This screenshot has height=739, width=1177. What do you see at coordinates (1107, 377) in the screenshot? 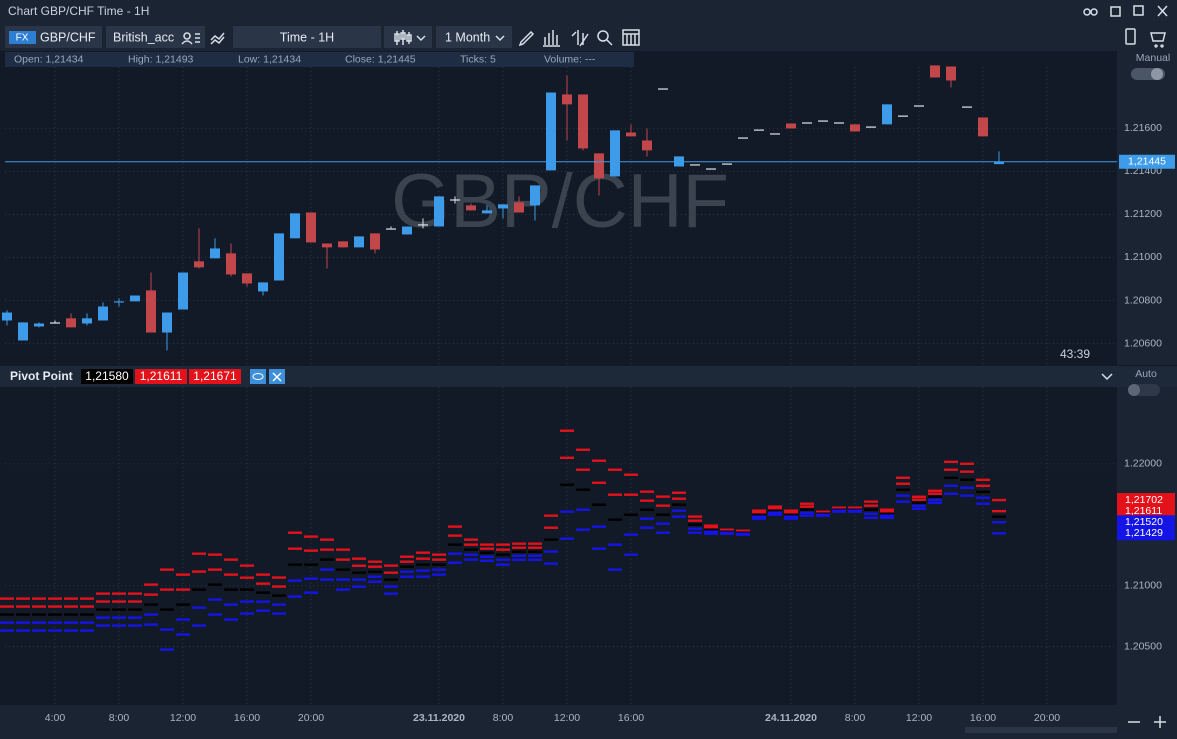
I see `collapse-button` at bounding box center [1107, 377].